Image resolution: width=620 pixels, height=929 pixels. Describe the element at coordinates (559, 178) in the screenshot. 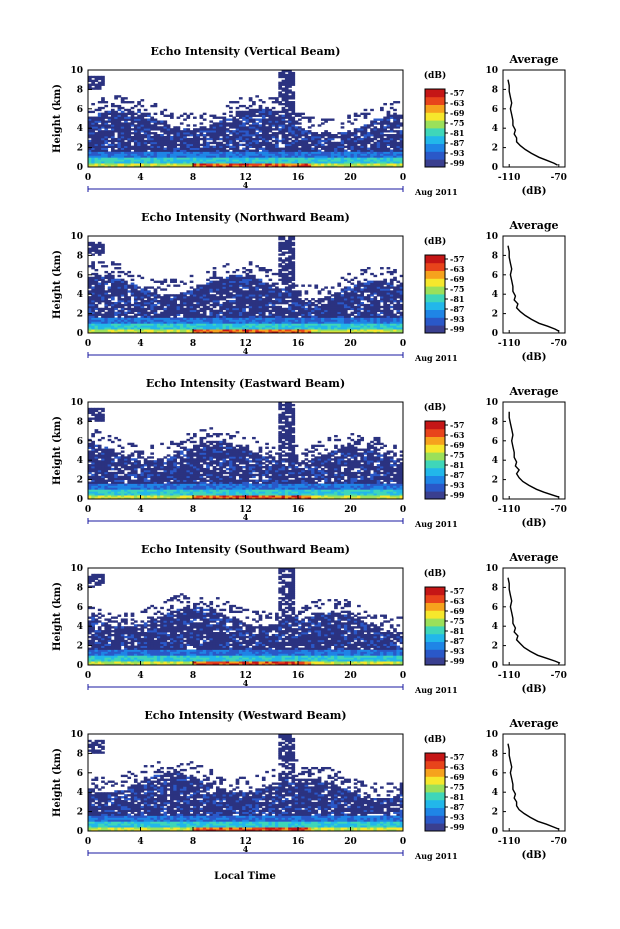

I see `avg-x-tick-label: -70` at that location.